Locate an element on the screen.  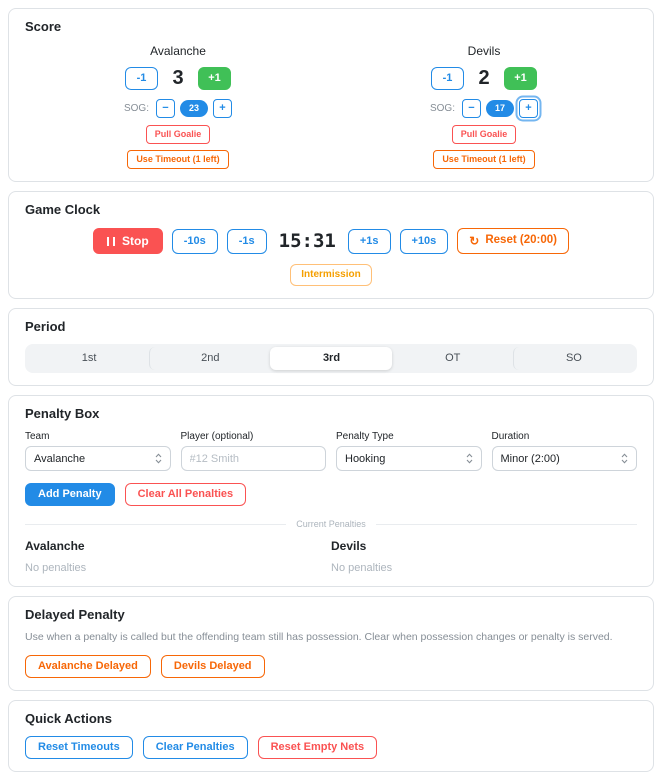
score-controls: -1 3 +1 is located at coordinates (178, 78).